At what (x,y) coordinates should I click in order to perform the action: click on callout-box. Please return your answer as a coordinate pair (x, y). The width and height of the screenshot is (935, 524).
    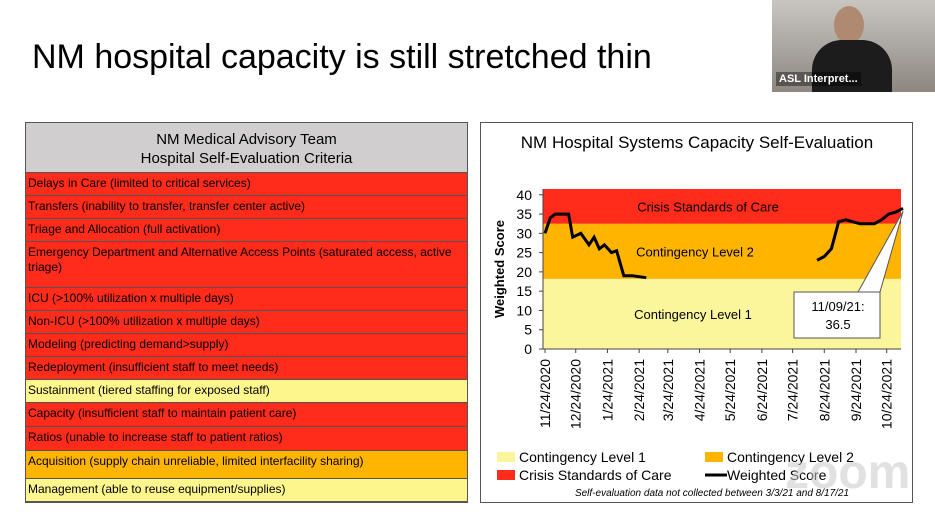
    Looking at the image, I should click on (837, 315).